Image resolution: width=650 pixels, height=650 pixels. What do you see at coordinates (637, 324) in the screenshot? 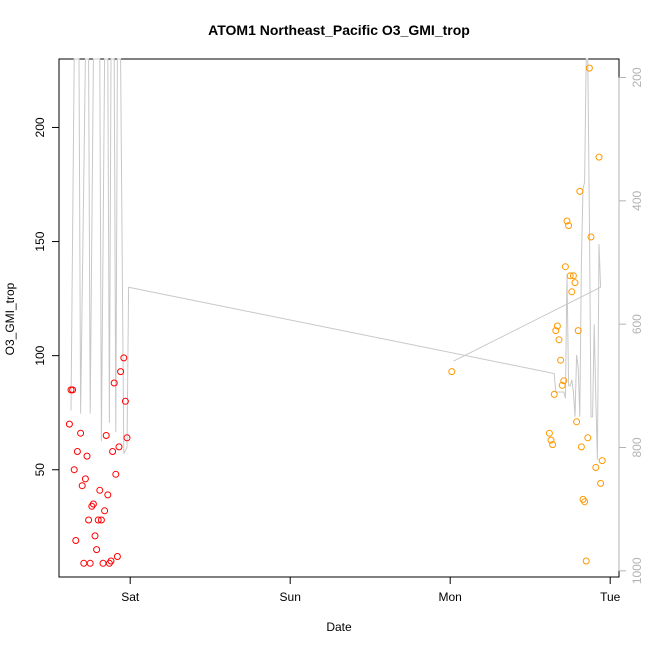
I see `right-tick-label: 600` at bounding box center [637, 324].